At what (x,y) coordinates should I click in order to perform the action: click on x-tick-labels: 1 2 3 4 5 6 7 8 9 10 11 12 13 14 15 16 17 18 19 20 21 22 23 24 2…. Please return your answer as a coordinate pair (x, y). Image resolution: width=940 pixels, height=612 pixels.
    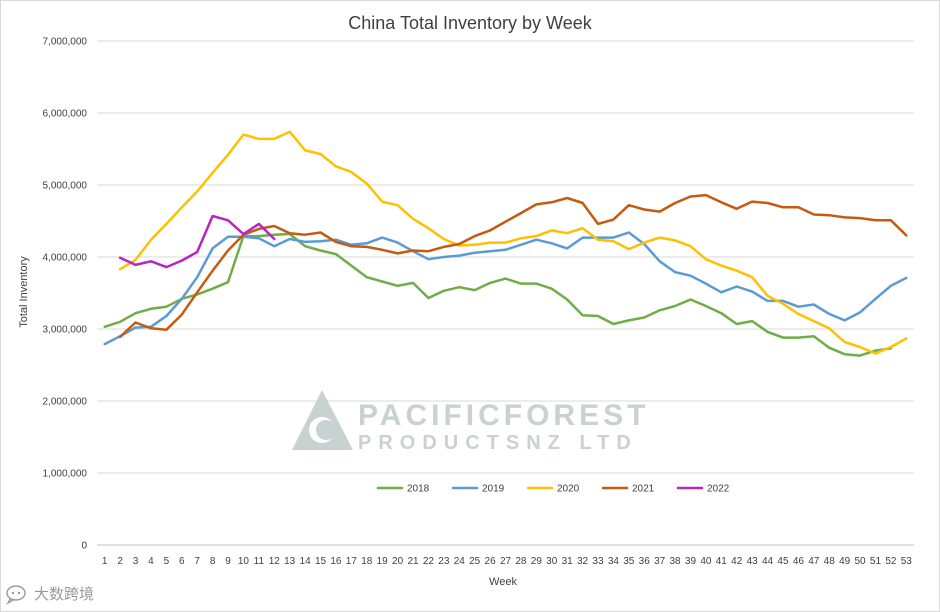
    Looking at the image, I should click on (507, 561).